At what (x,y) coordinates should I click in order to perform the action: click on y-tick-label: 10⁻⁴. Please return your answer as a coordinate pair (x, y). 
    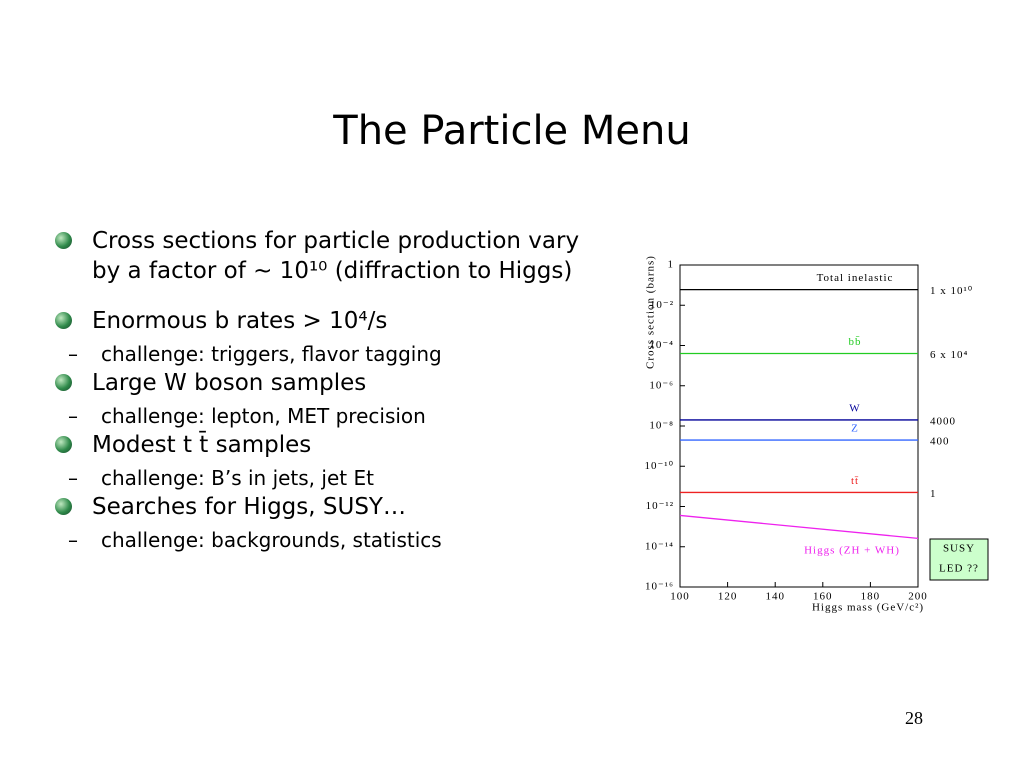
    Looking at the image, I should click on (661, 345).